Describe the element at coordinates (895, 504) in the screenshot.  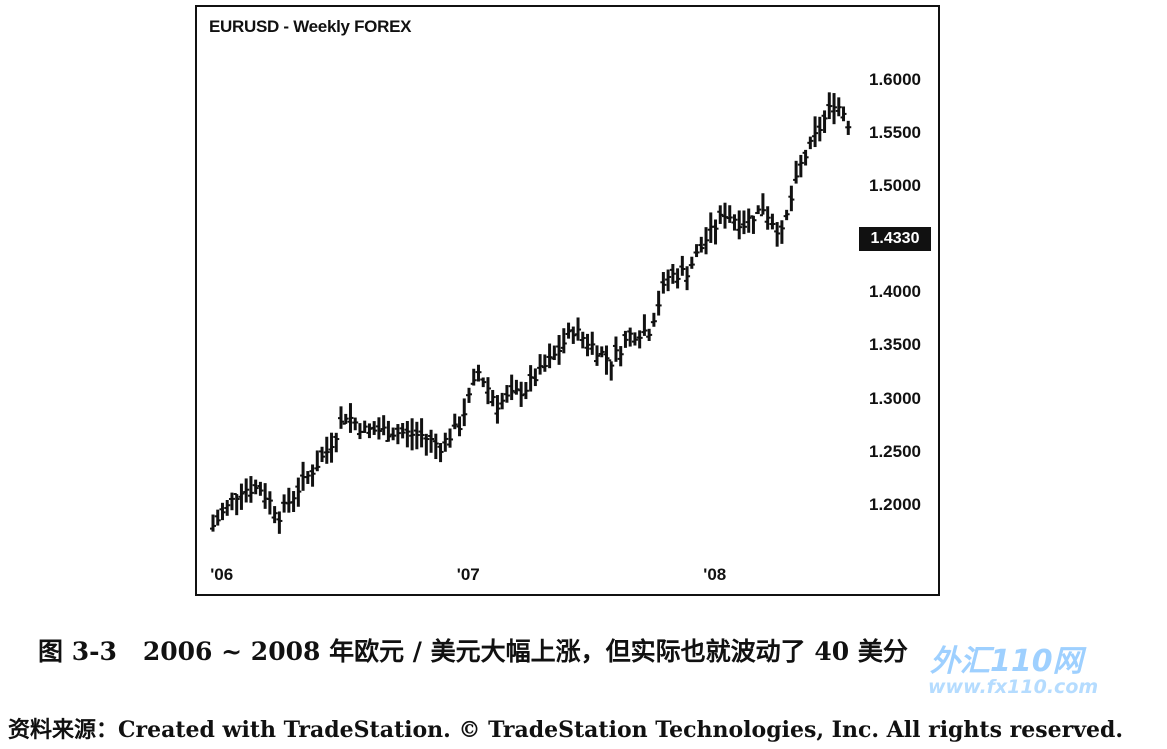
I see `y-tick-label: 1.2000` at that location.